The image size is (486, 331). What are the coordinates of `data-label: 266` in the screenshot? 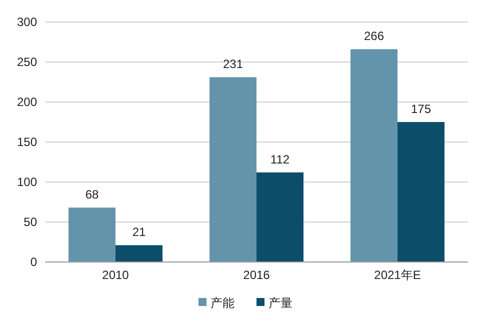 It's located at (374, 36).